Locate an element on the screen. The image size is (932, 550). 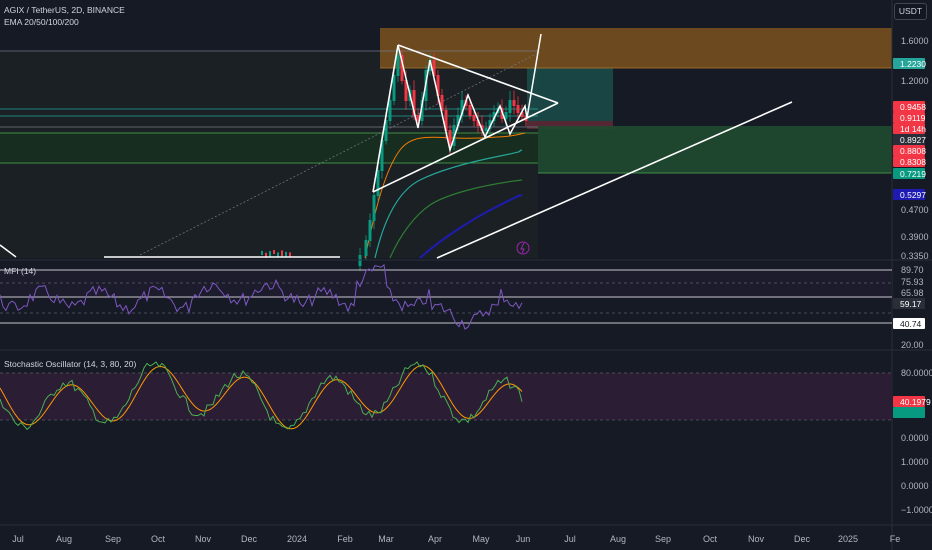
stoch-tick: 1.0000 is located at coordinates (915, 462).